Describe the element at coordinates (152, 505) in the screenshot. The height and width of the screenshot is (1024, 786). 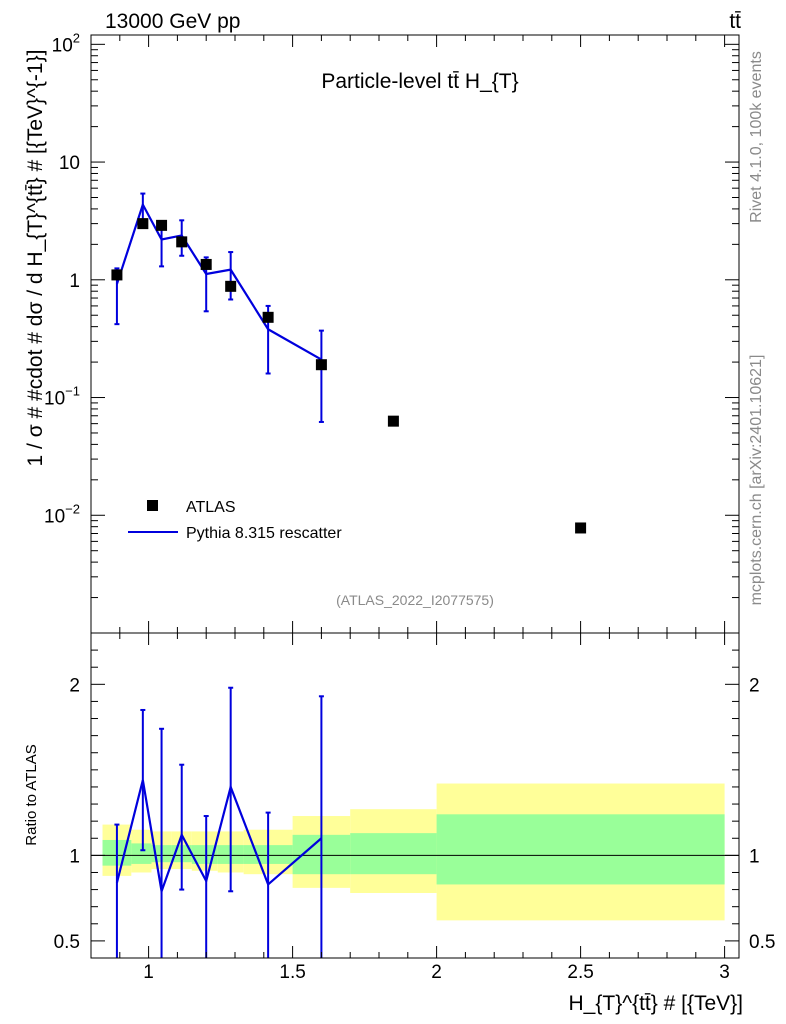
I see `legend-atlas-marker` at that location.